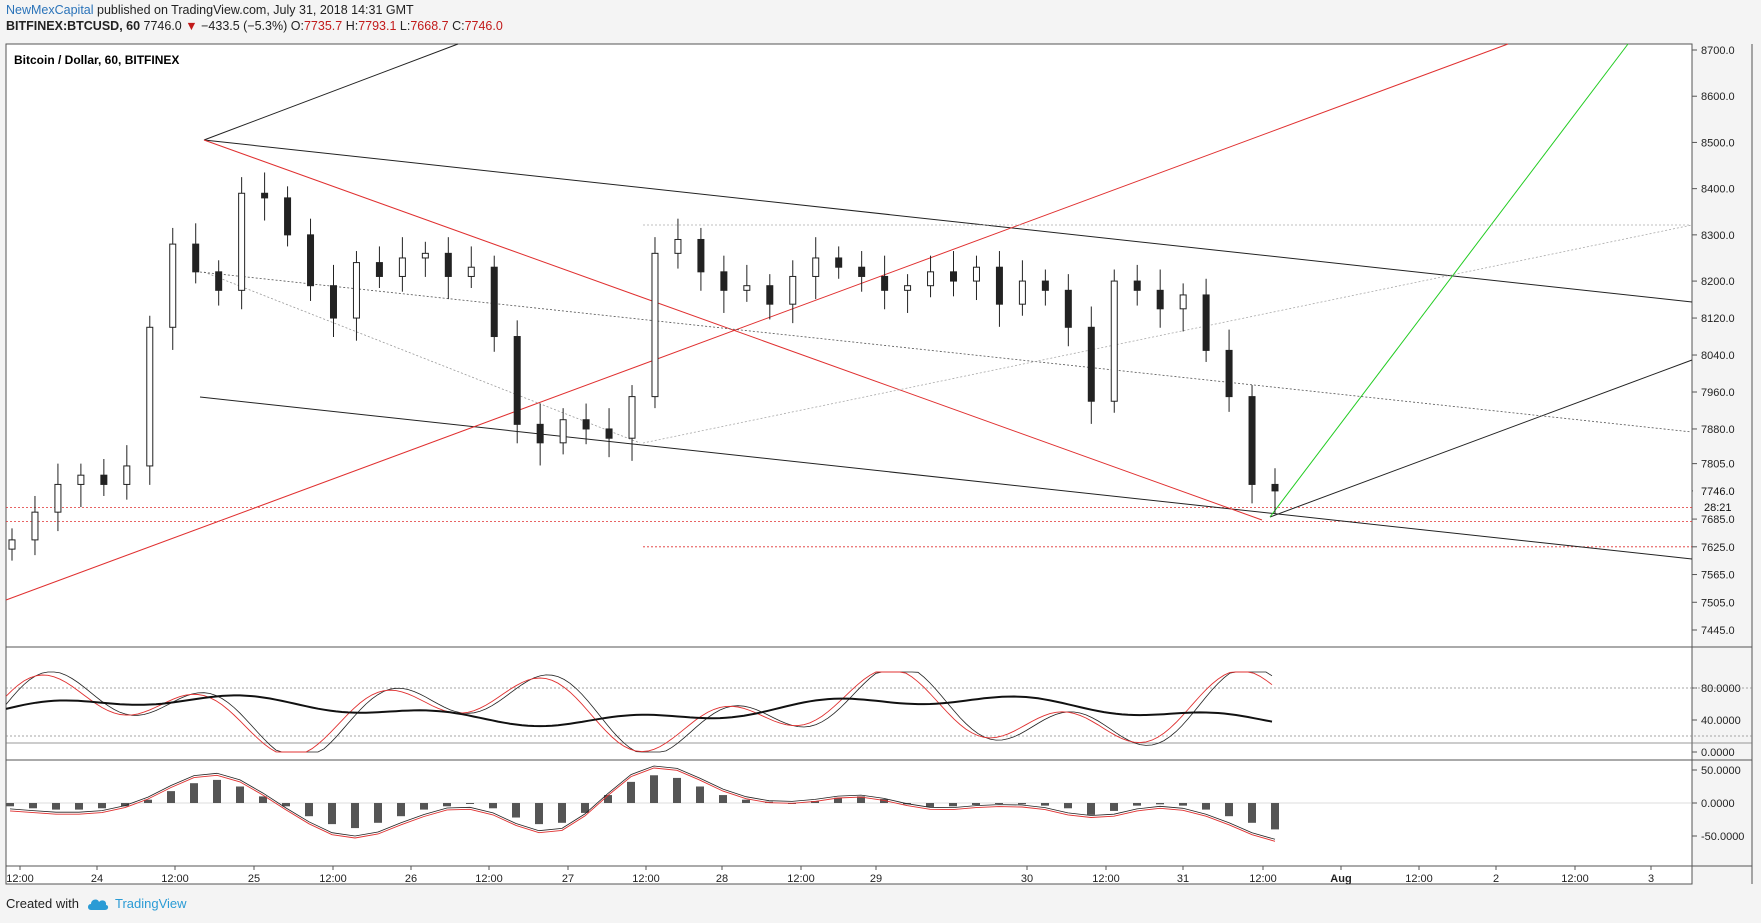 Image resolution: width=1761 pixels, height=923 pixels. Describe the element at coordinates (1718, 508) in the screenshot. I see `countdown-label: 28:21` at that location.